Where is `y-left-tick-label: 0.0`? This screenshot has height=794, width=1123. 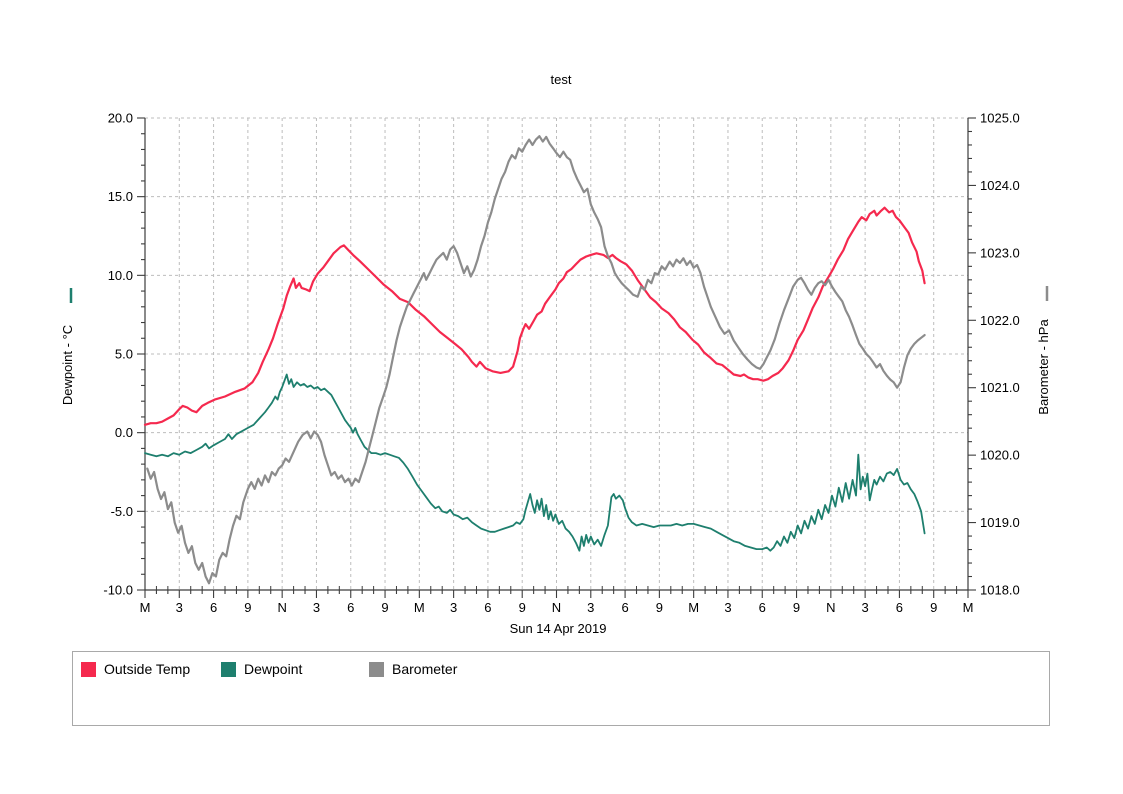 y-left-tick-label: 0.0 is located at coordinates (124, 432).